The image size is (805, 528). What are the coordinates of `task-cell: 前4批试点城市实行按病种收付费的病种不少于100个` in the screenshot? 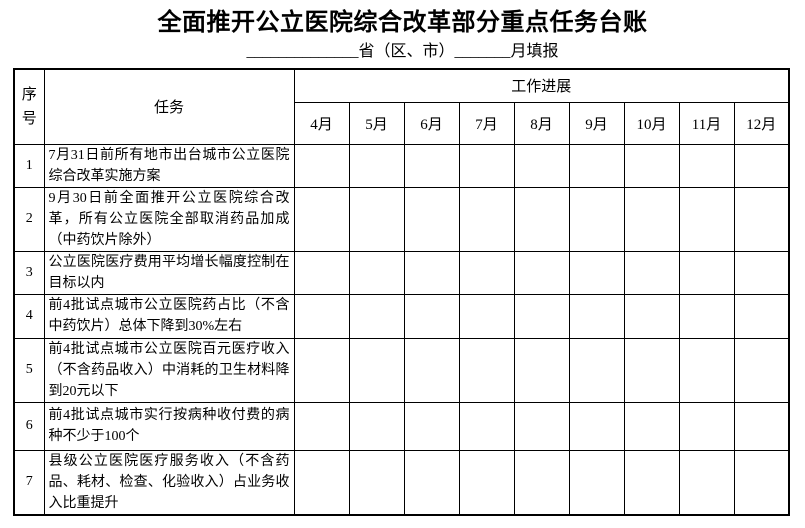 It's located at (169, 426).